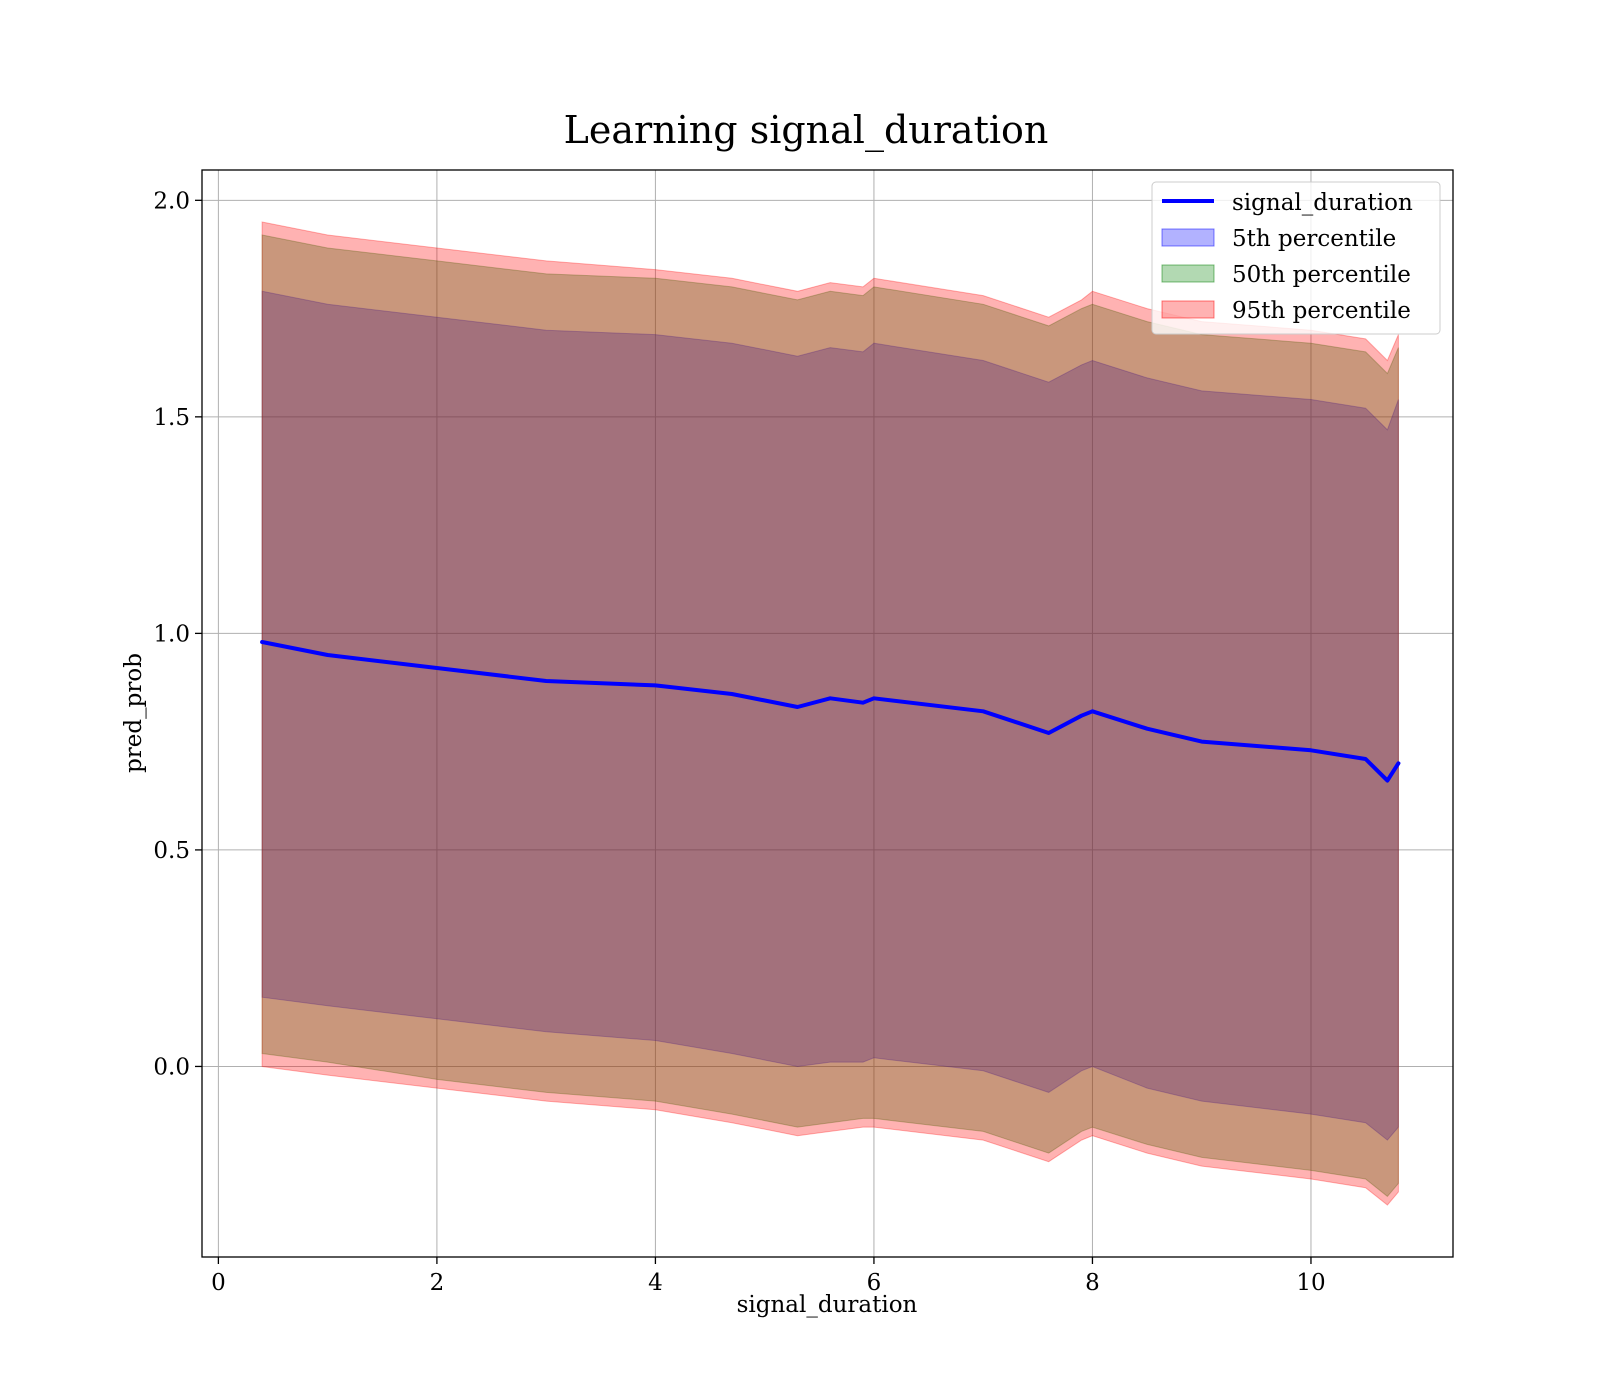 This screenshot has height=1400, width=1600. Describe the element at coordinates (171, 418) in the screenshot. I see `y-tick-label: 1.5` at that location.